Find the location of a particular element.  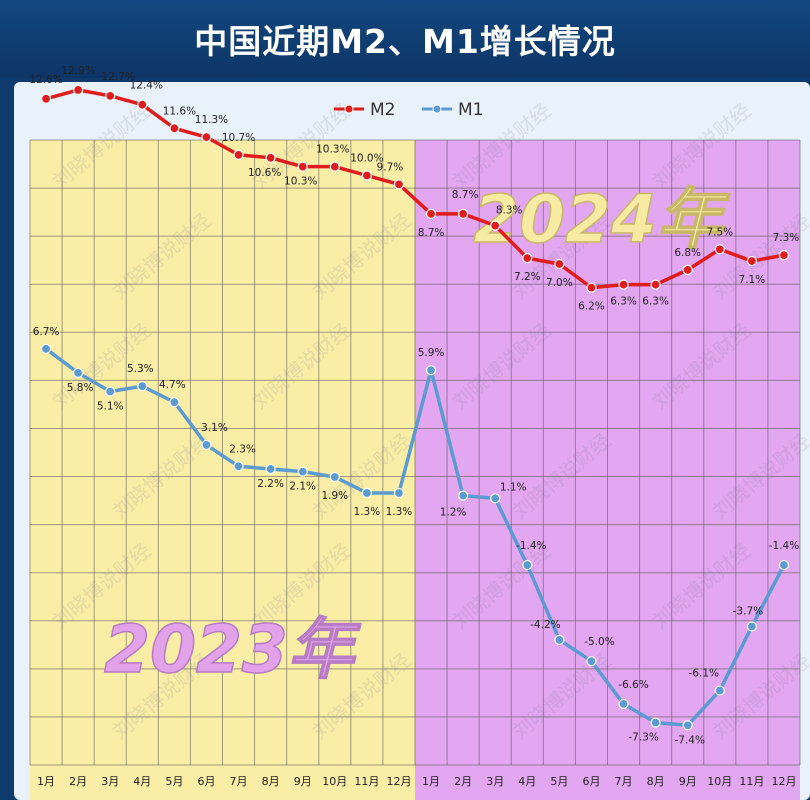

legend-label-m1: M1 is located at coordinates (470, 110).